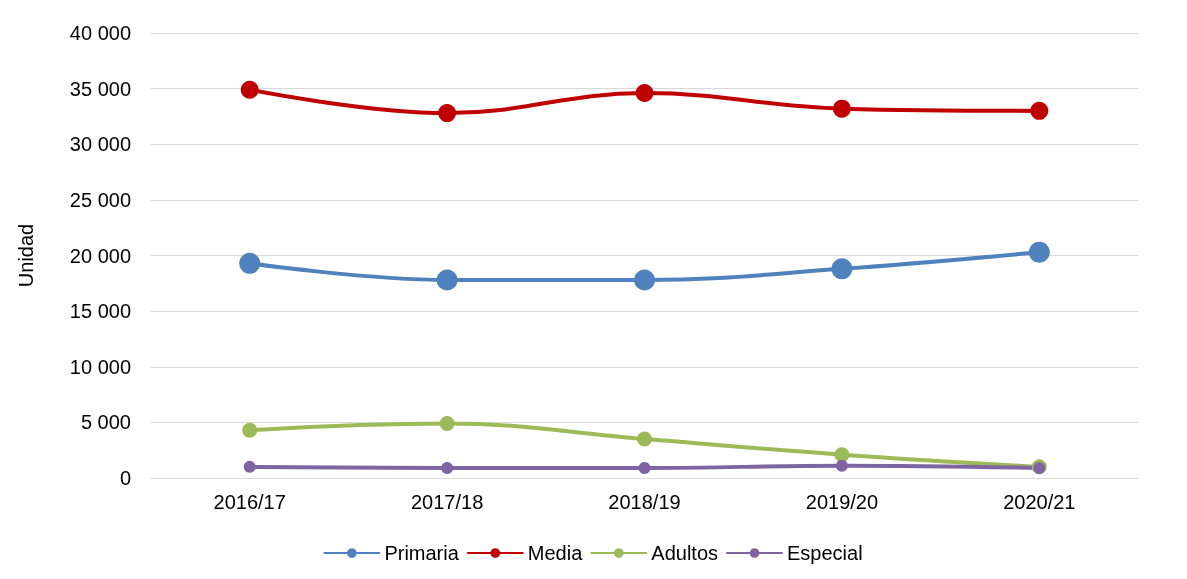 This screenshot has height=579, width=1187. I want to click on x-tick-label: 2018/19, so click(644, 502).